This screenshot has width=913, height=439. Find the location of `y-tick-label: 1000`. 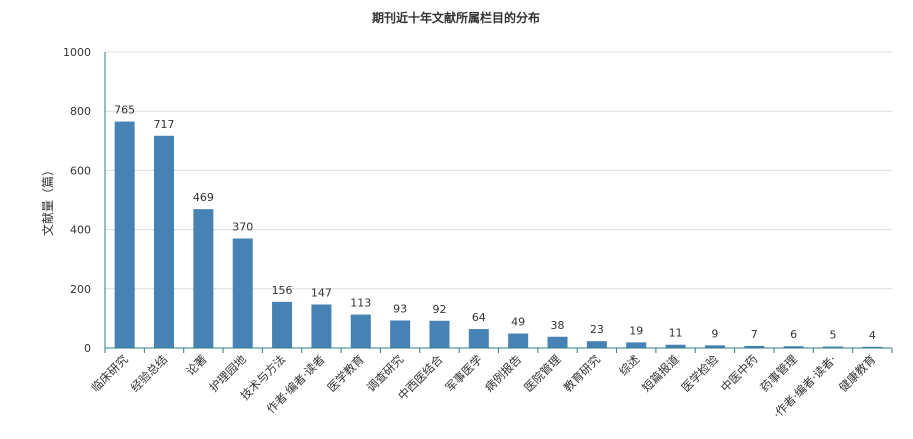

y-tick-label: 1000 is located at coordinates (77, 52).